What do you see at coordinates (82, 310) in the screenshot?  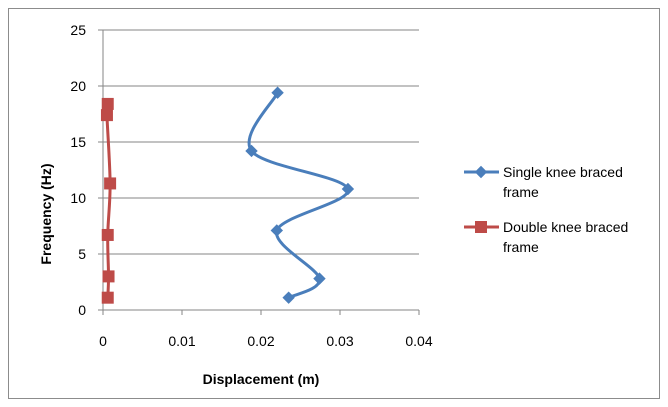 I see `y-tick-label-0: 0` at bounding box center [82, 310].